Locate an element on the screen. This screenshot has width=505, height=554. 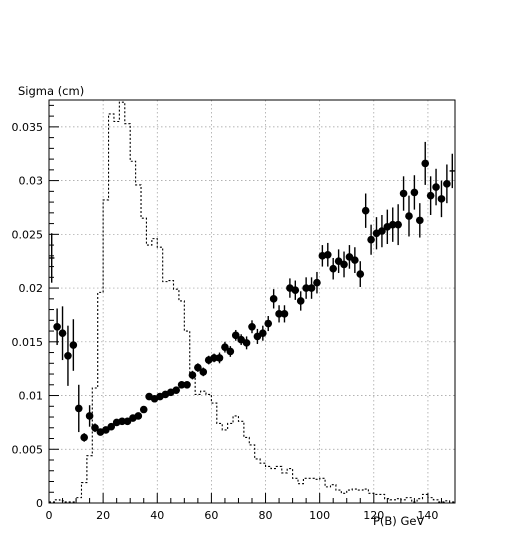
y-tick-label: 0.015 is located at coordinates (28, 342).